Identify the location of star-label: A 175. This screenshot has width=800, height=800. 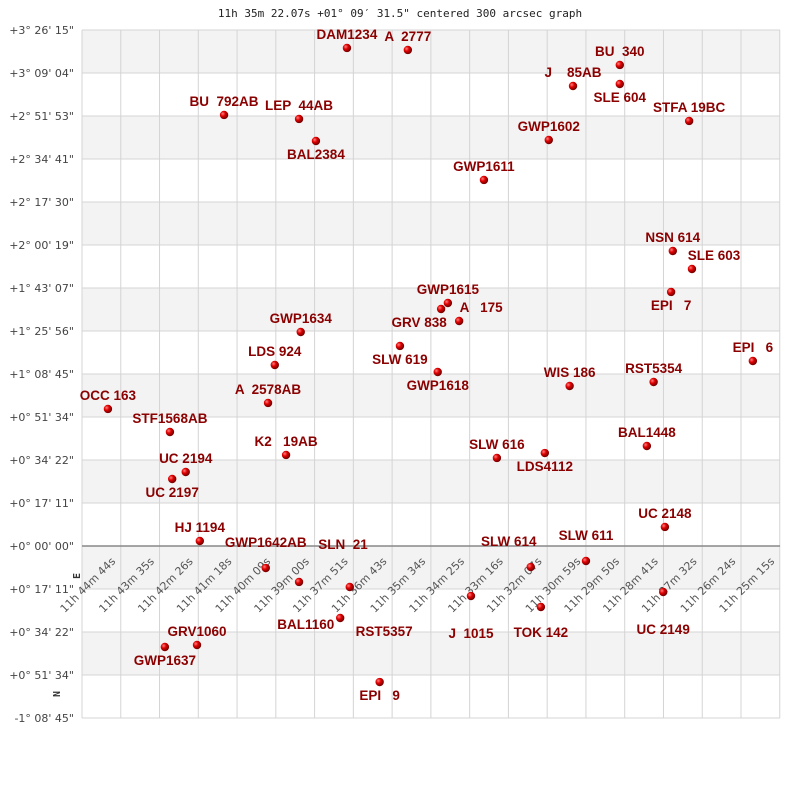
(482, 307).